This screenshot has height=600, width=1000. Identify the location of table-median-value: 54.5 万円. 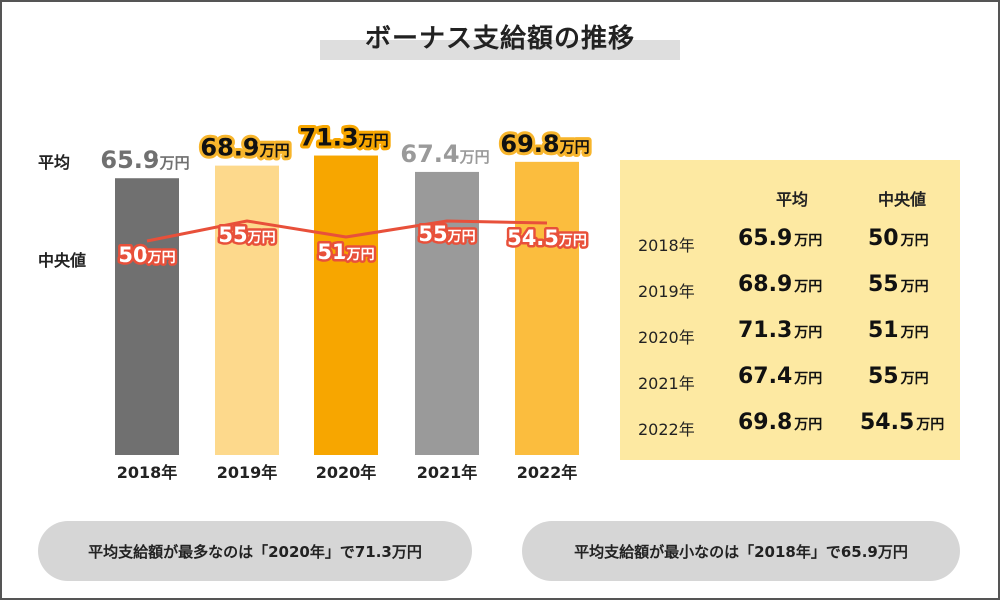
(902, 422).